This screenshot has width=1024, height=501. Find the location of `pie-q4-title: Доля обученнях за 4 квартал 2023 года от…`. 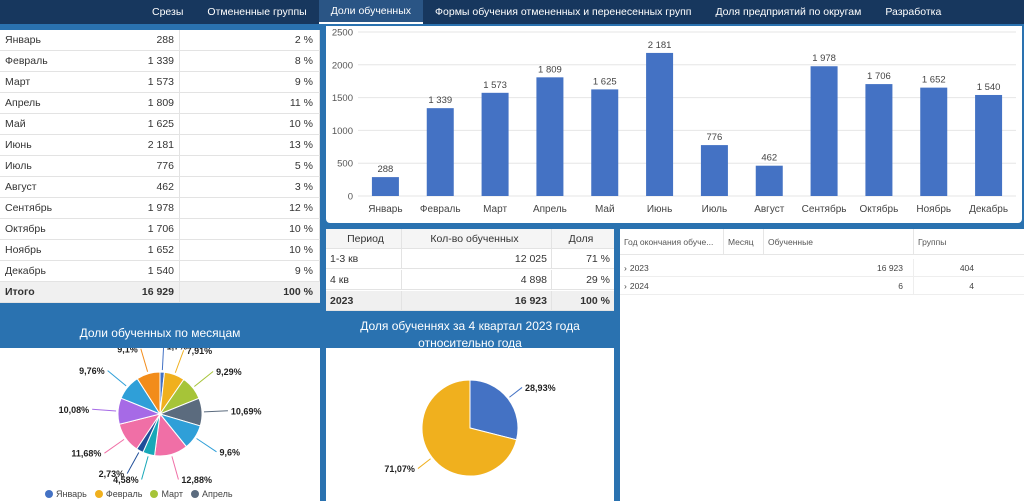

pie-q4-title: Доля обученнях за 4 квартал 2023 года от… is located at coordinates (470, 334).